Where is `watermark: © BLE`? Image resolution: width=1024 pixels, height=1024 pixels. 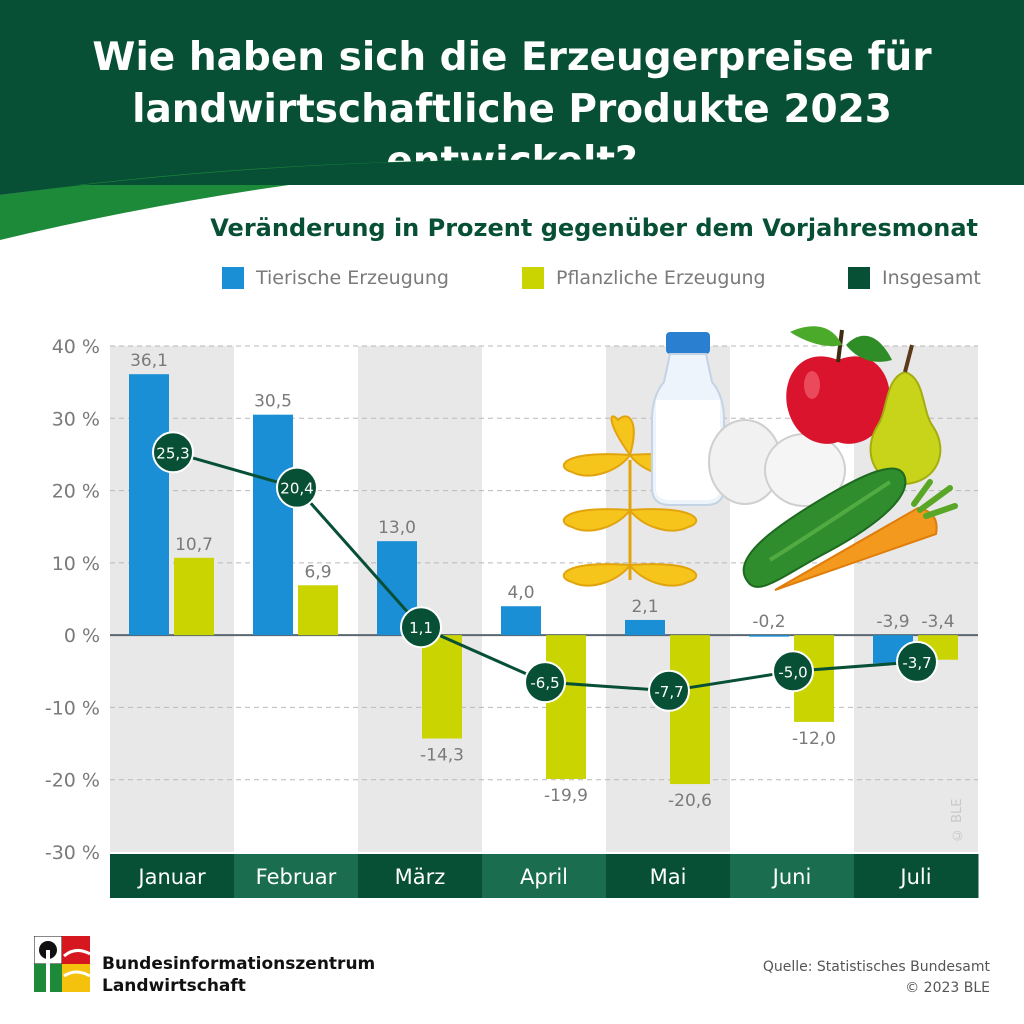 watermark: © BLE is located at coordinates (957, 820).